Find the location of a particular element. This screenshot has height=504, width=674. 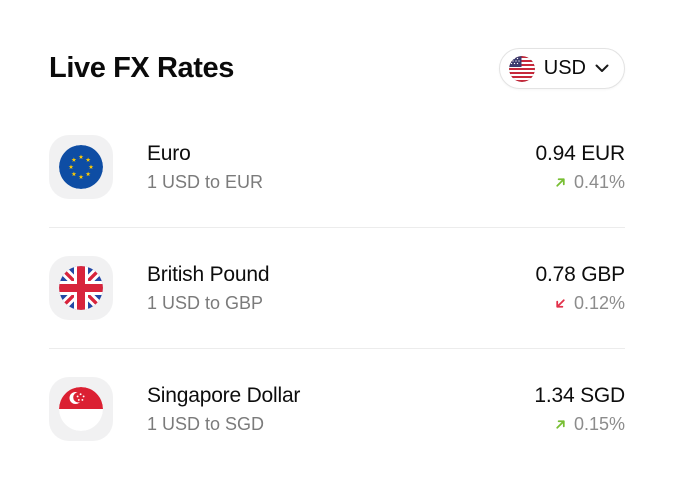

eur-flag-tile is located at coordinates (81, 167).